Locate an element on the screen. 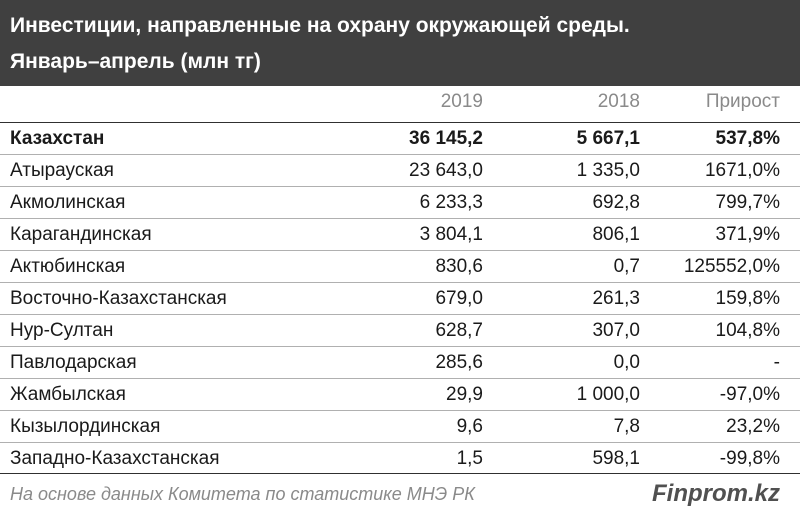  brand-logo: Finprom.kz is located at coordinates (715, 493).